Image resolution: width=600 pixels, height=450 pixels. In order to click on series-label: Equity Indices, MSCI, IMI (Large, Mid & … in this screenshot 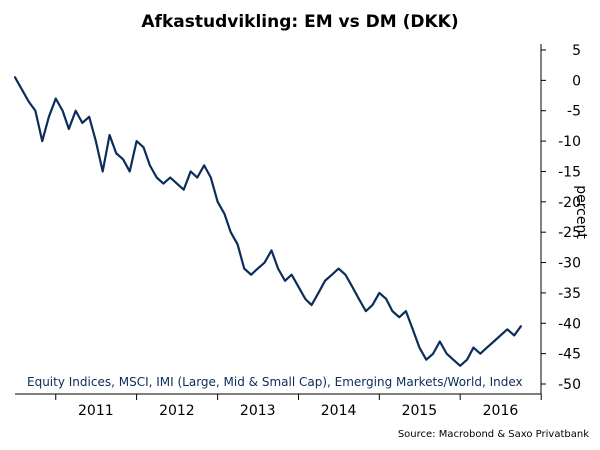, I will do `click(275, 382)`.